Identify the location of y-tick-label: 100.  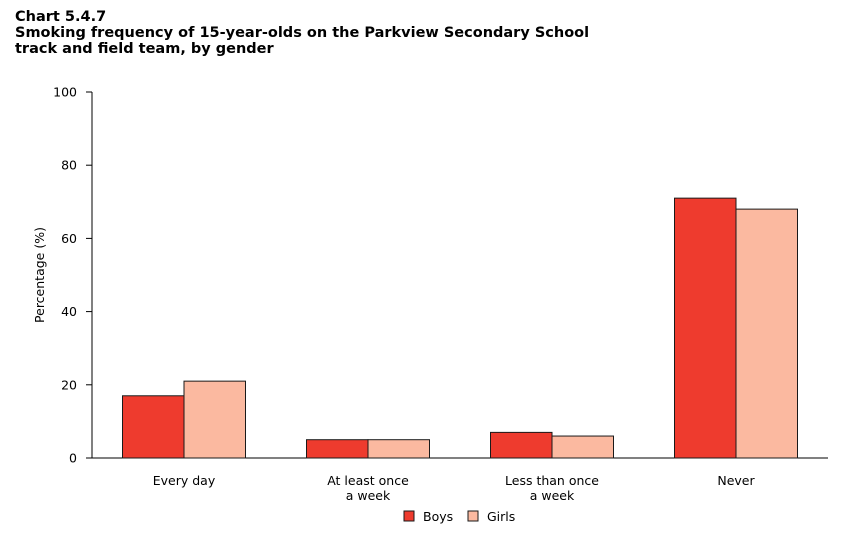
(65, 92).